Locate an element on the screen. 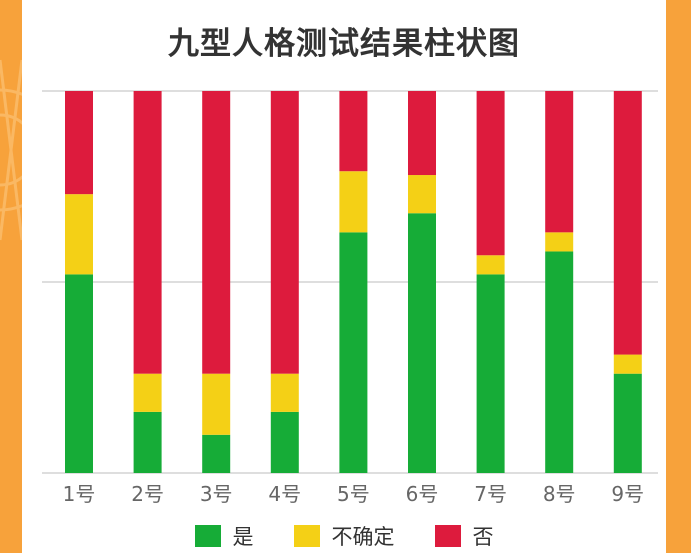 The image size is (691, 553). x-tick-label-6: 6号 is located at coordinates (422, 494).